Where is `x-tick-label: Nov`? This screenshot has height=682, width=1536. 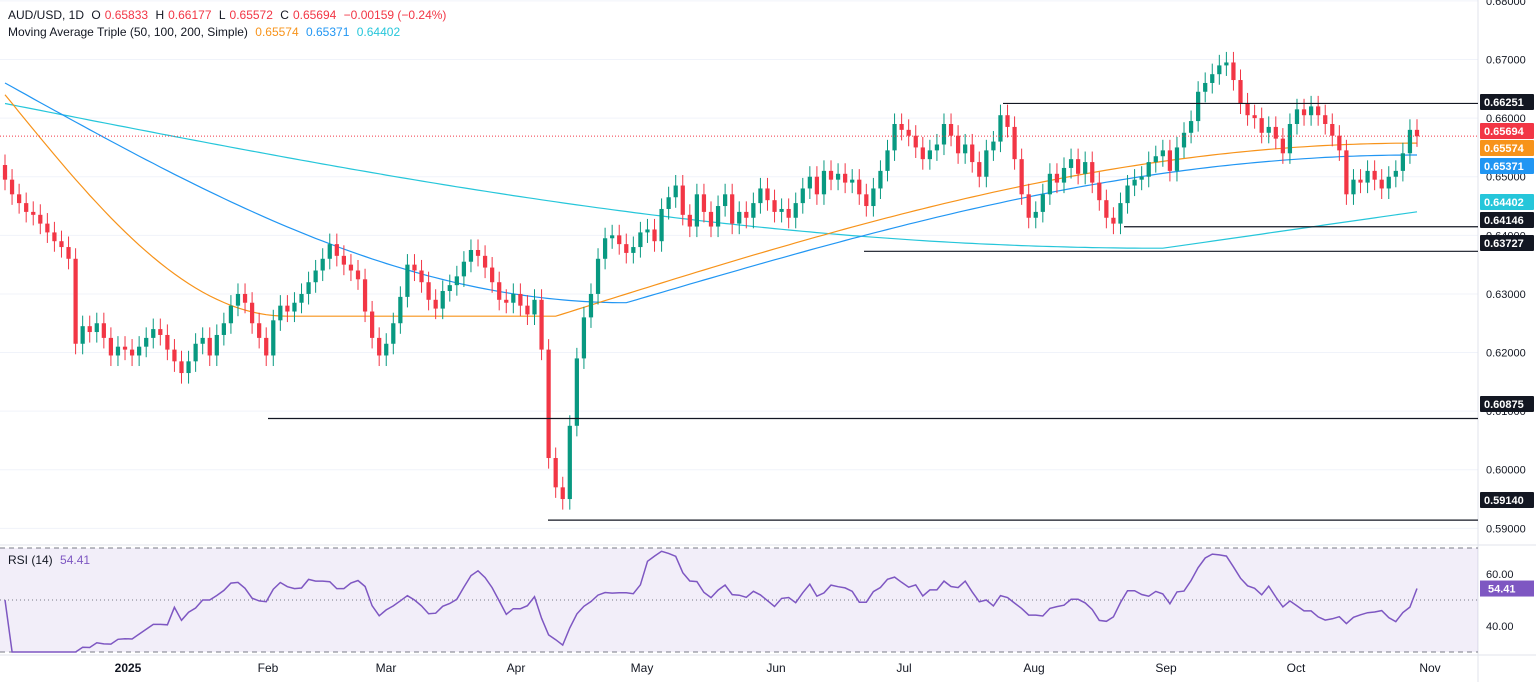
x-tick-label: Nov is located at coordinates (1429, 668).